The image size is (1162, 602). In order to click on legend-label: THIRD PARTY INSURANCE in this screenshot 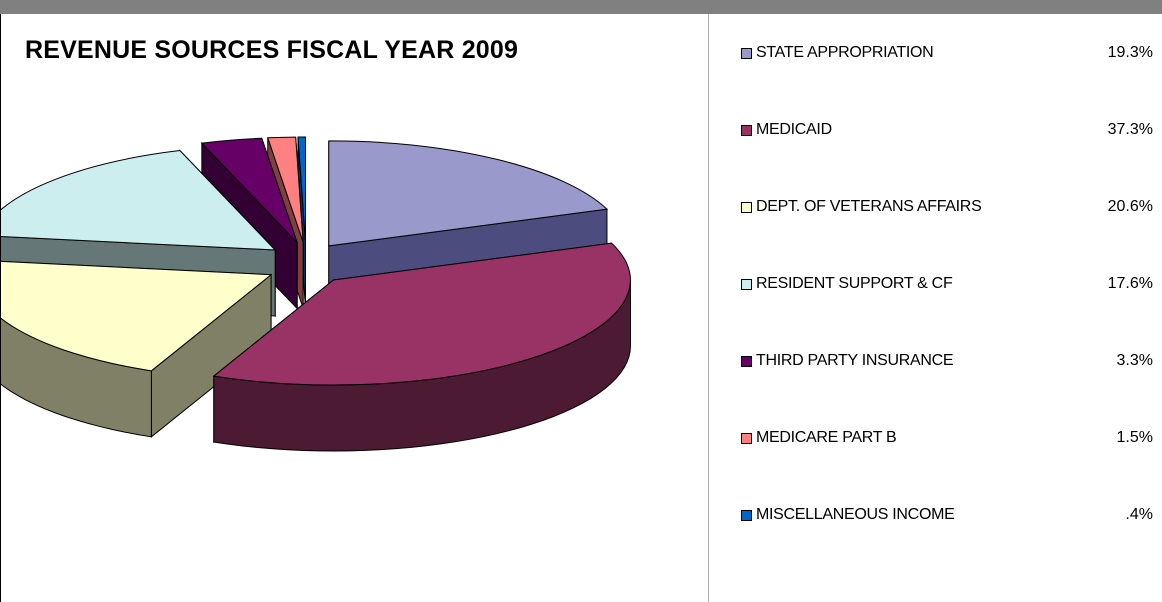, I will do `click(855, 360)`.